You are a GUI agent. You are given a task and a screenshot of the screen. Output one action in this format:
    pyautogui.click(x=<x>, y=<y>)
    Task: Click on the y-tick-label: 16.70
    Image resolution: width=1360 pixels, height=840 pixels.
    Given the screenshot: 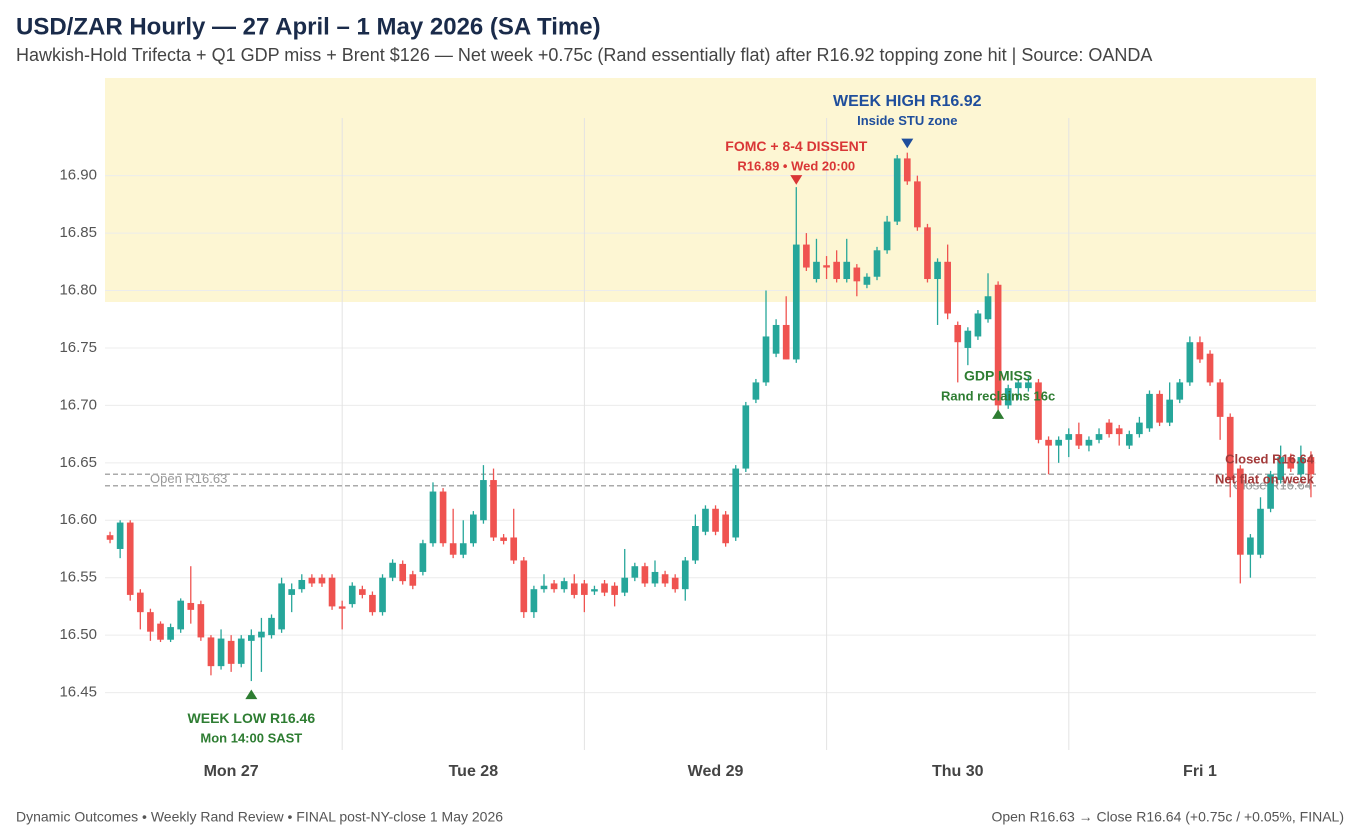 What is the action you would take?
    pyautogui.click(x=78, y=404)
    